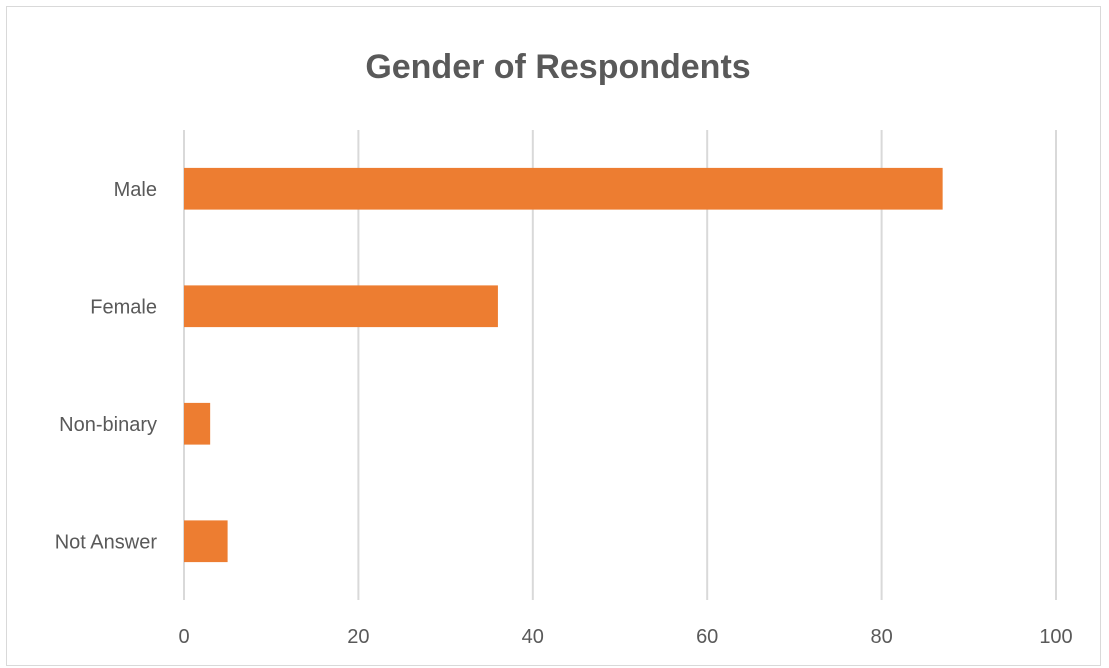 This screenshot has height=668, width=1109. Describe the element at coordinates (358, 637) in the screenshot. I see `x-tick-label: 20` at that location.